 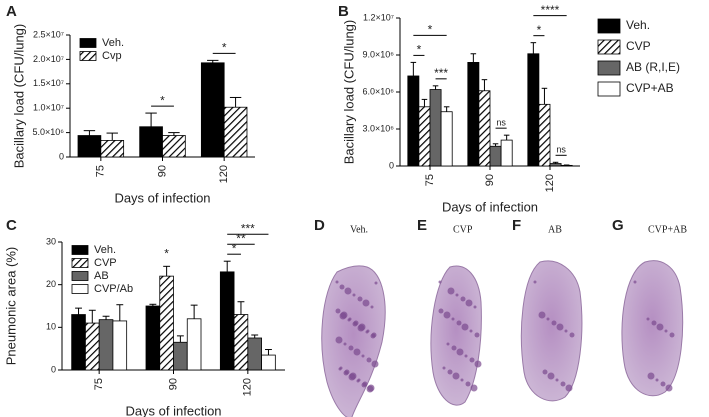 What do you see at coordinates (516, 225) in the screenshot?
I see `image-panel-letter: F` at bounding box center [516, 225].